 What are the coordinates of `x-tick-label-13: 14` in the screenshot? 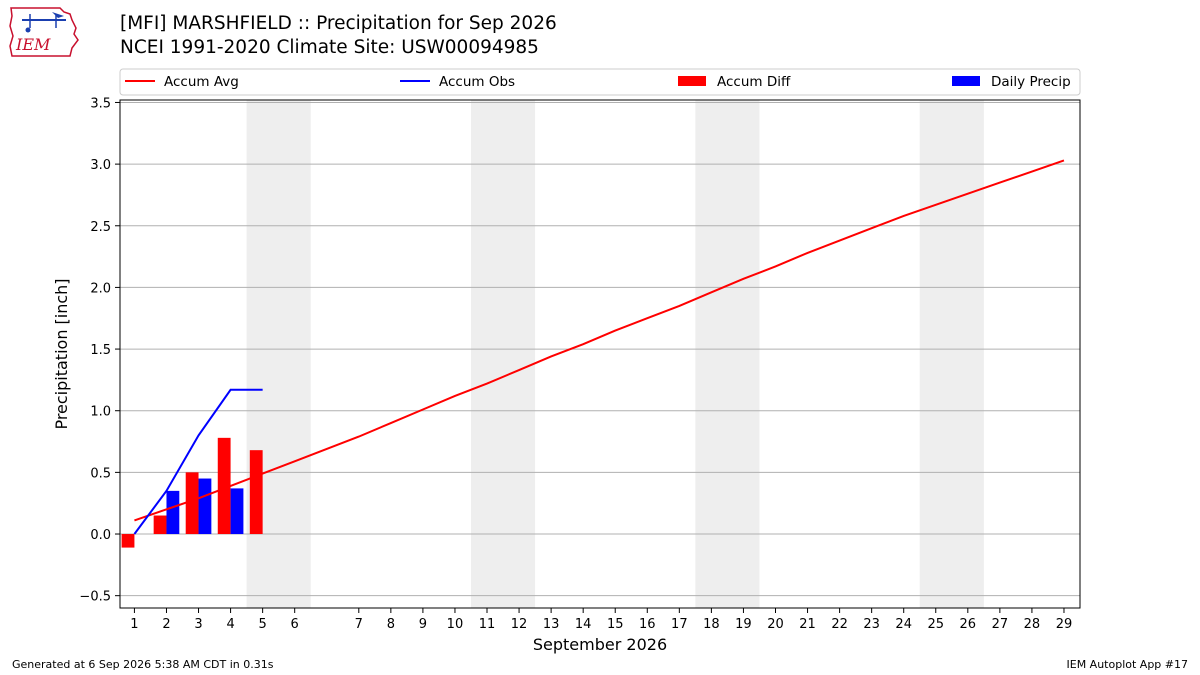 It's located at (583, 624).